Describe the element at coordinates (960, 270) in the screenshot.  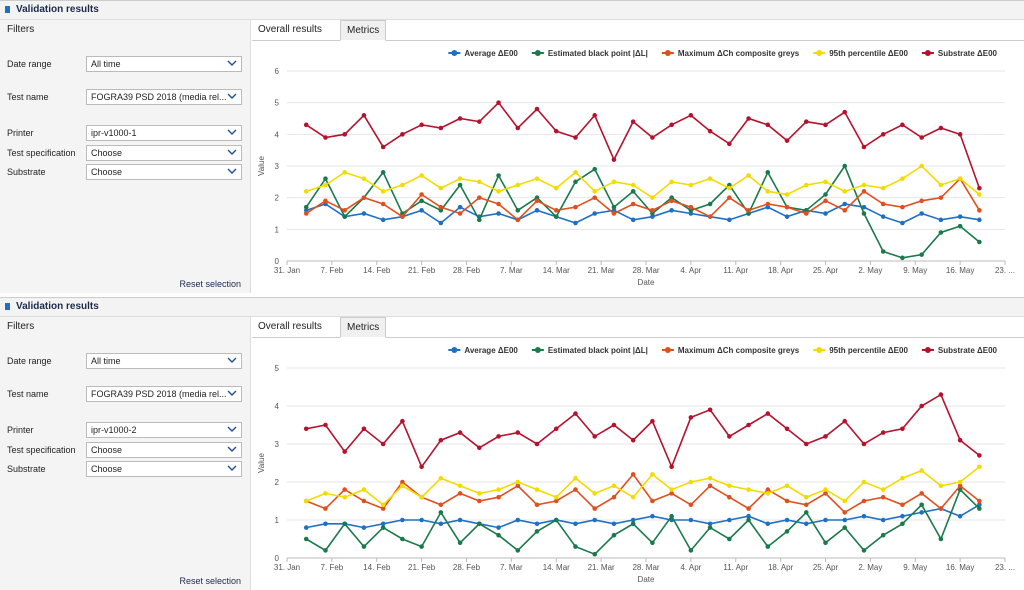
I see `x-tick-label: 16. May` at that location.